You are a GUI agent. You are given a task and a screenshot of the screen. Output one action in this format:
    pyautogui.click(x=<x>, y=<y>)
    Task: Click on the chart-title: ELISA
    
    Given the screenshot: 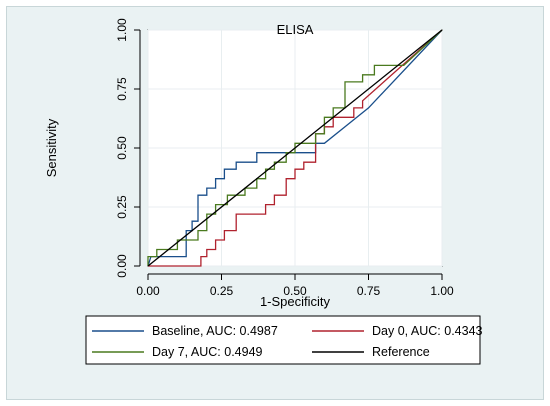 What is the action you would take?
    pyautogui.click(x=295, y=29)
    